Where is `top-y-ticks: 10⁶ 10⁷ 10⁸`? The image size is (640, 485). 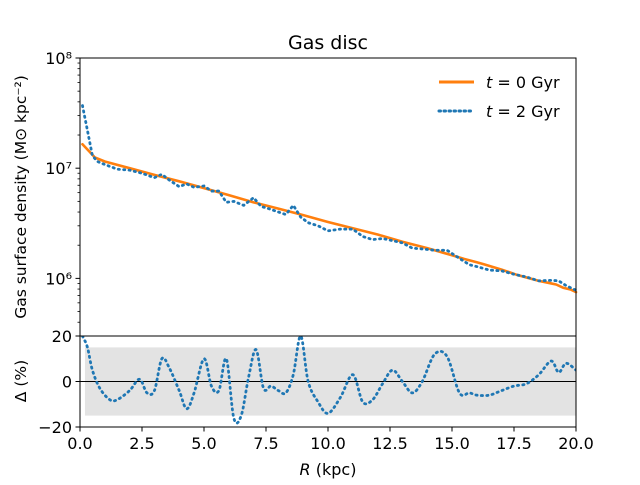
top-y-ticks: 10⁶ 10⁷ 10⁸ is located at coordinates (62, 192).